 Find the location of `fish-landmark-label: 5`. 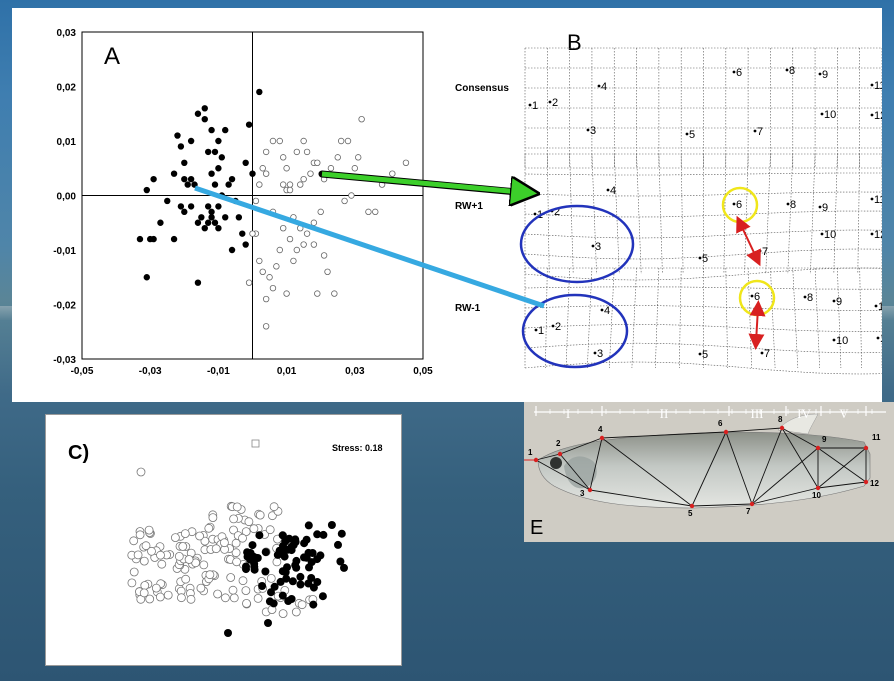

fish-landmark-label: 5 is located at coordinates (690, 513).